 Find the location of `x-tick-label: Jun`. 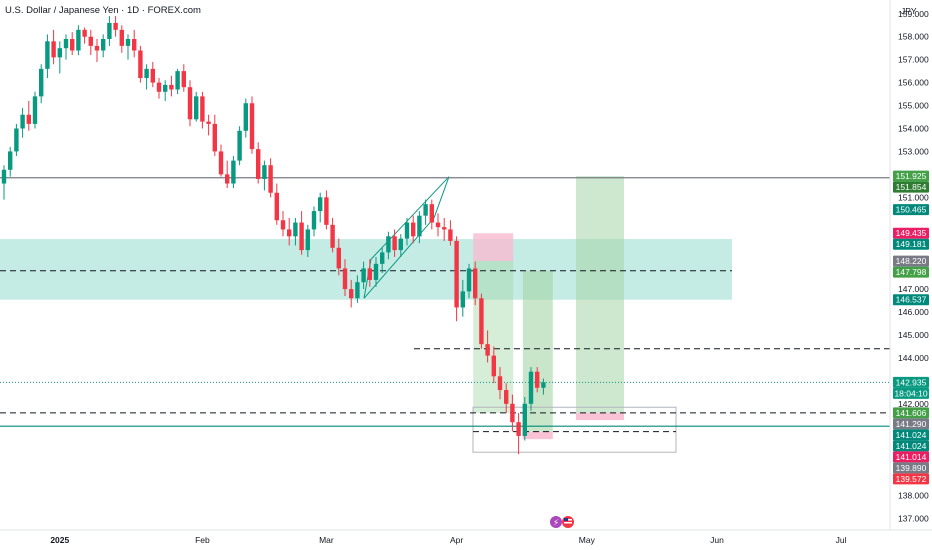

x-tick-label: Jun is located at coordinates (717, 540).